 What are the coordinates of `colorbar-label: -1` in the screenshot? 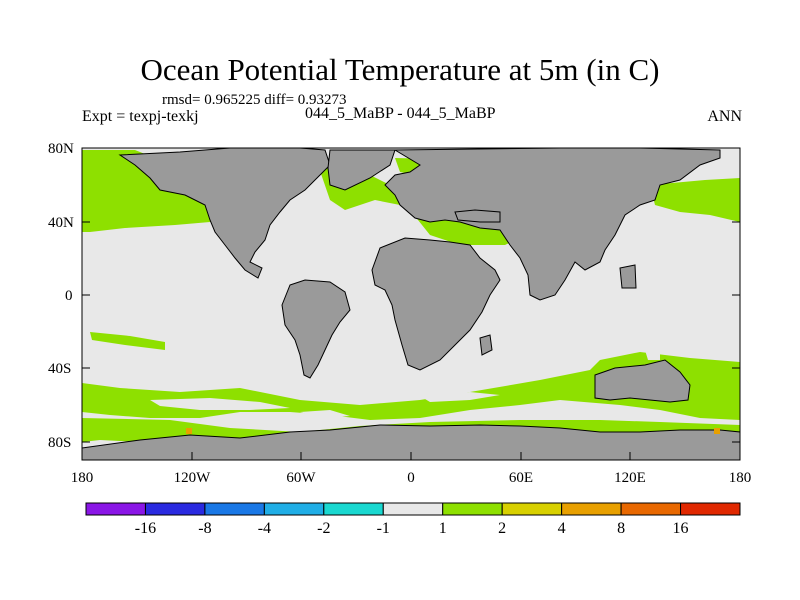 It's located at (383, 528).